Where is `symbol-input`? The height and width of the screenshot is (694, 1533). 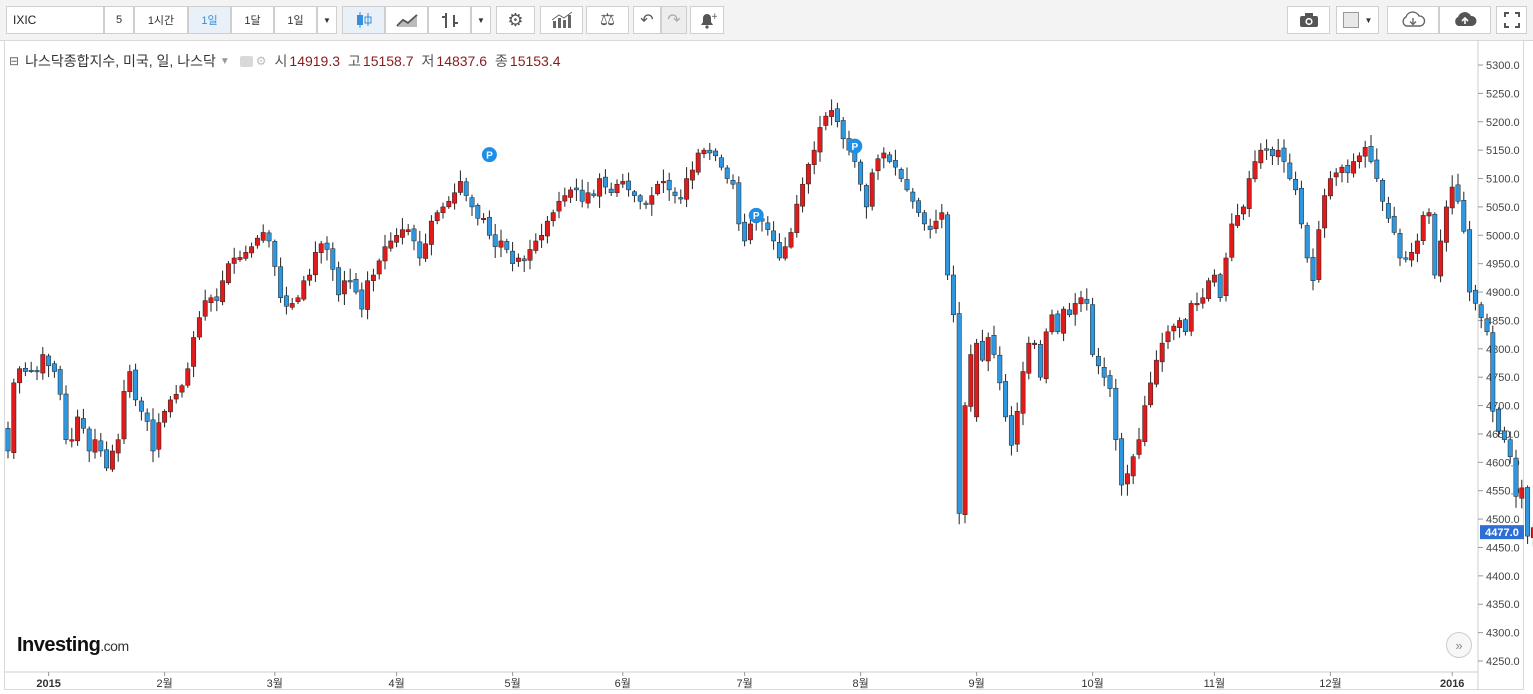 symbol-input is located at coordinates (55, 20).